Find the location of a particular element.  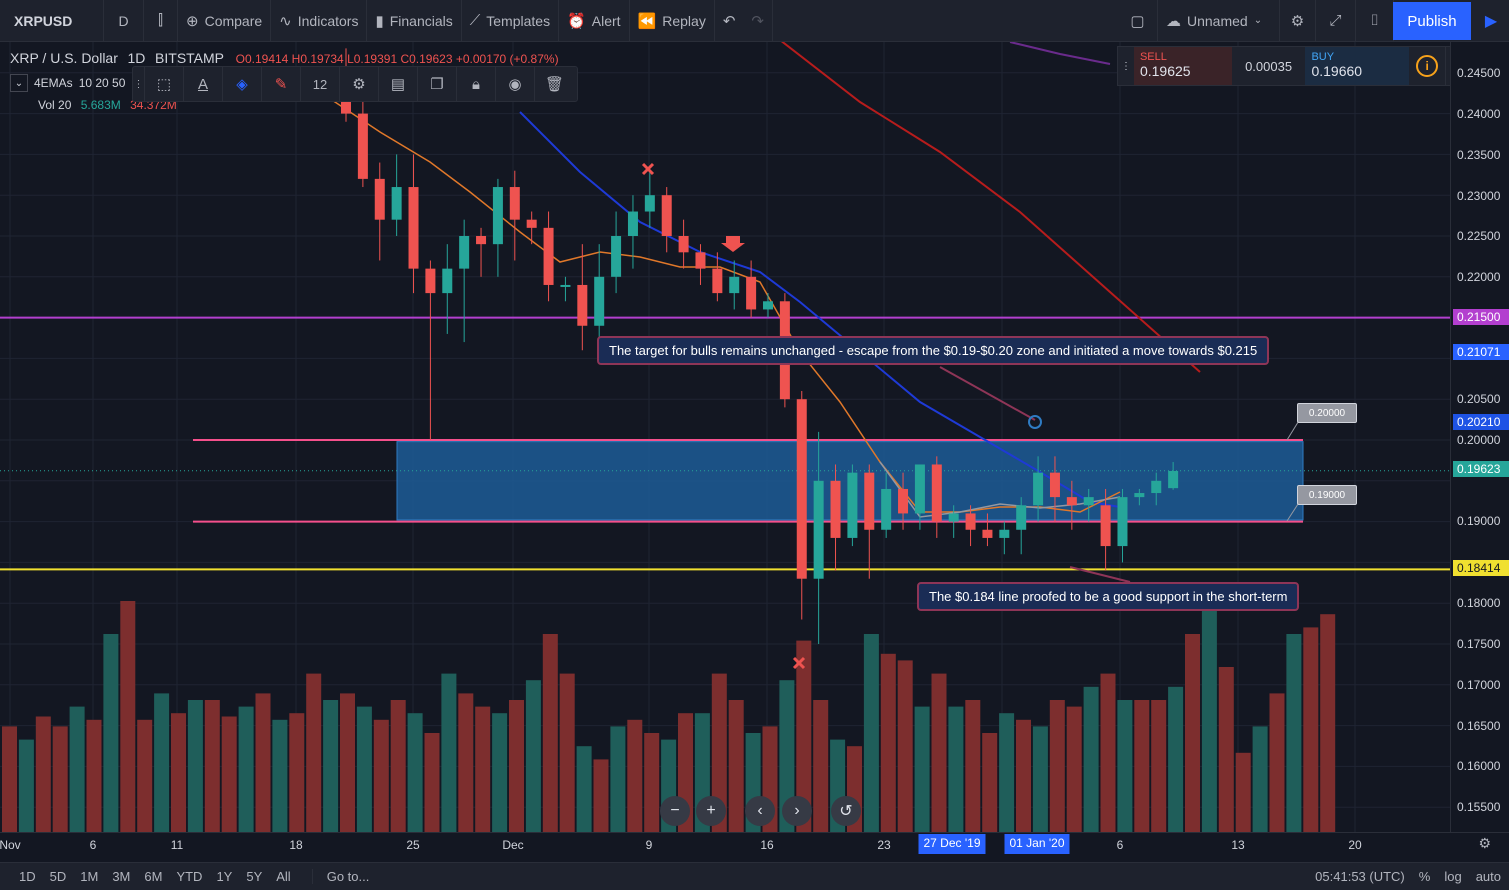

lock-button: 🔒︎ is located at coordinates (476, 84).